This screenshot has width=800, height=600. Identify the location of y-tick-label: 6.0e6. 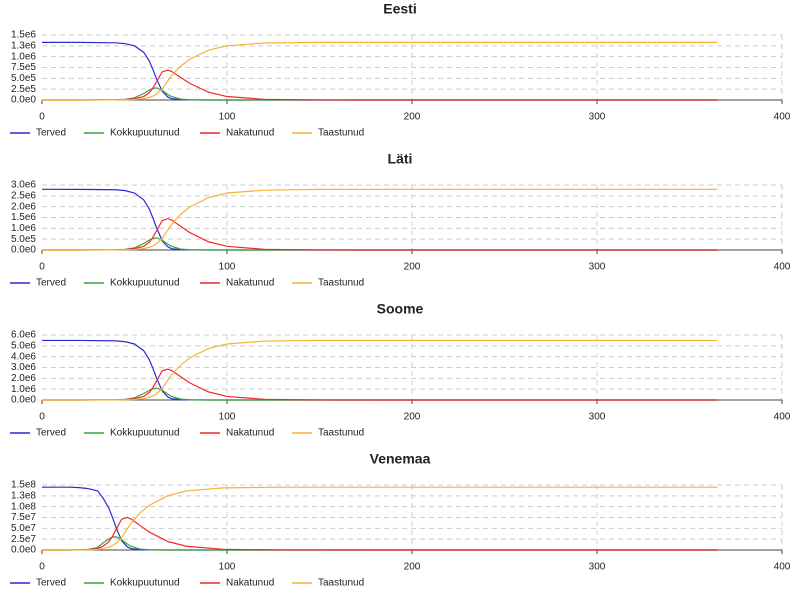
(23, 335).